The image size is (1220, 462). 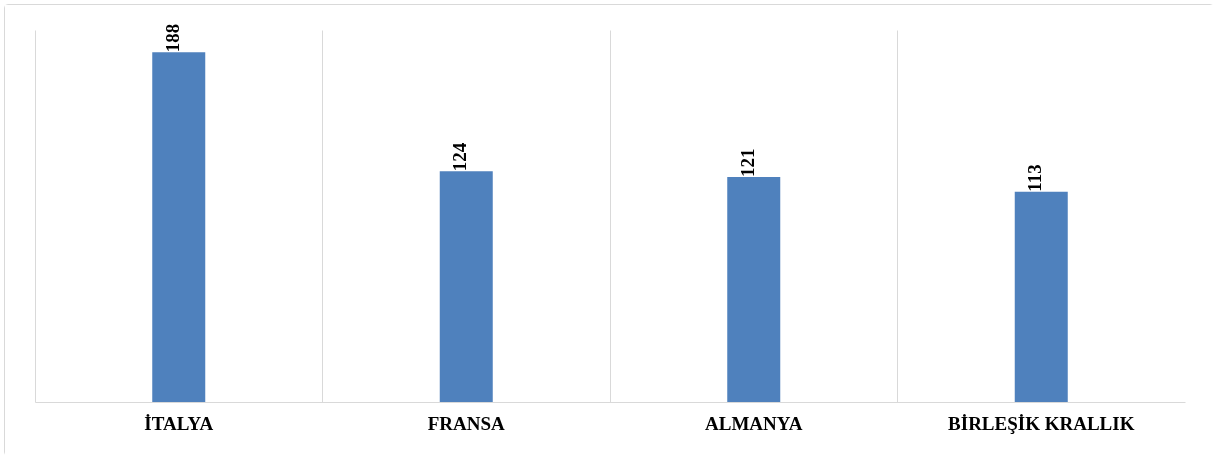 What do you see at coordinates (179, 423) in the screenshot?
I see `x-tick-label: İTALYA` at bounding box center [179, 423].